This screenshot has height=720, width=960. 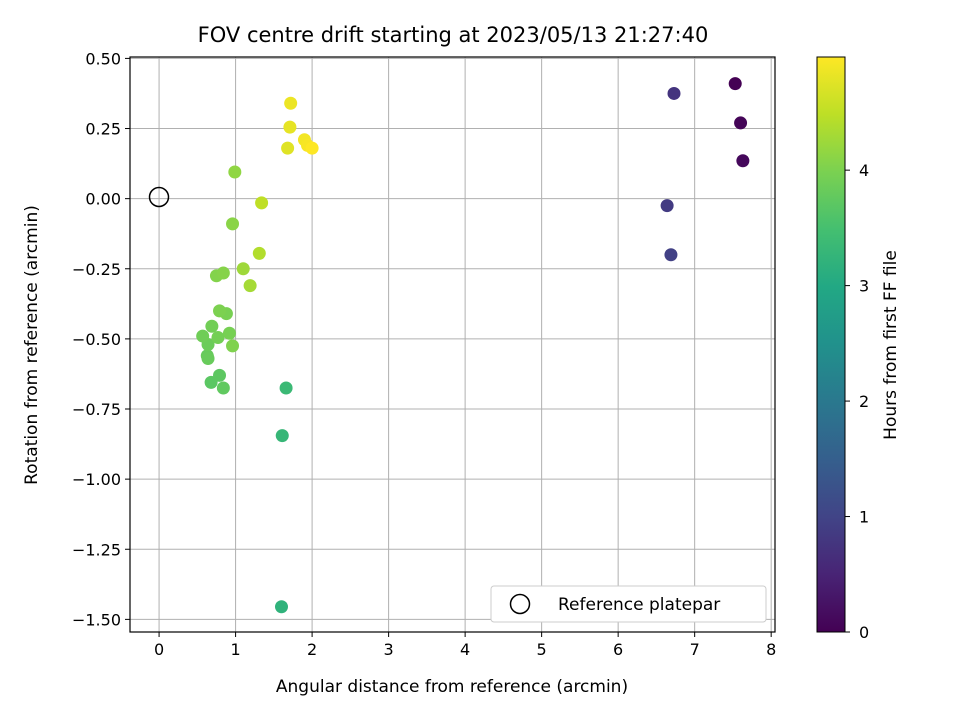 I want to click on x-tick-label: 1, so click(x=235, y=649).